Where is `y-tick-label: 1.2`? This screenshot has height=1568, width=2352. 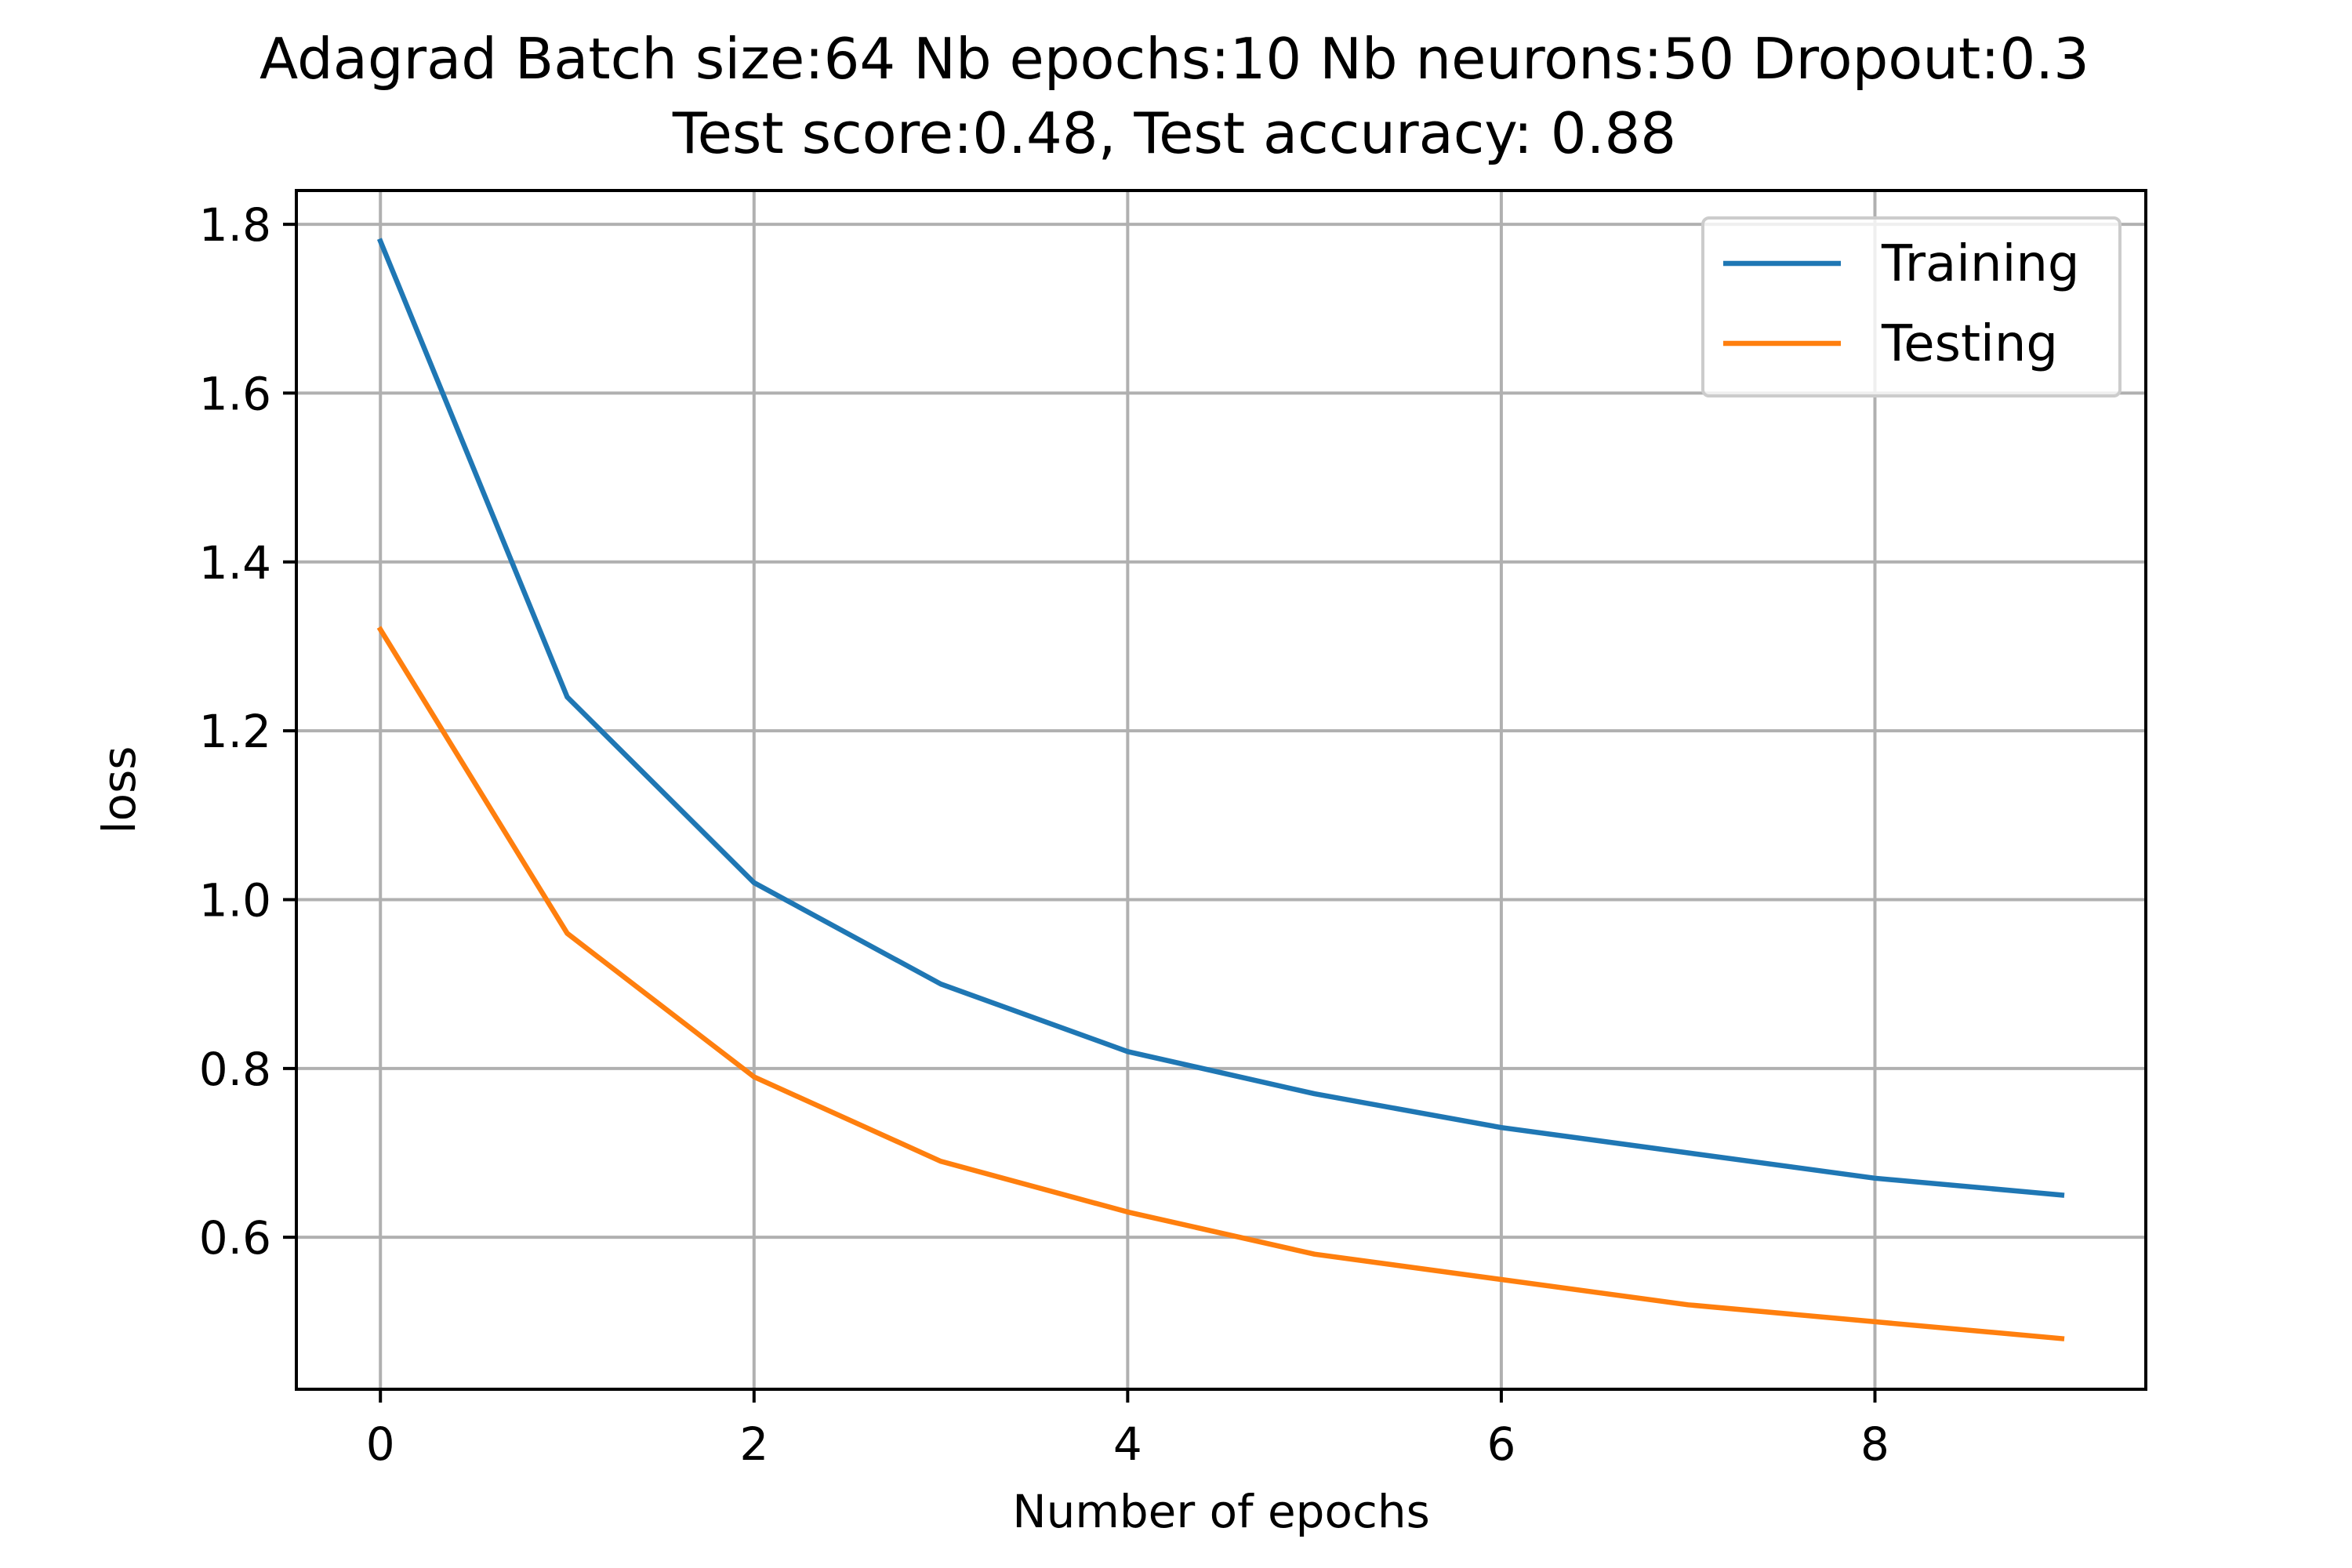 y-tick-label: 1.2 is located at coordinates (235, 731).